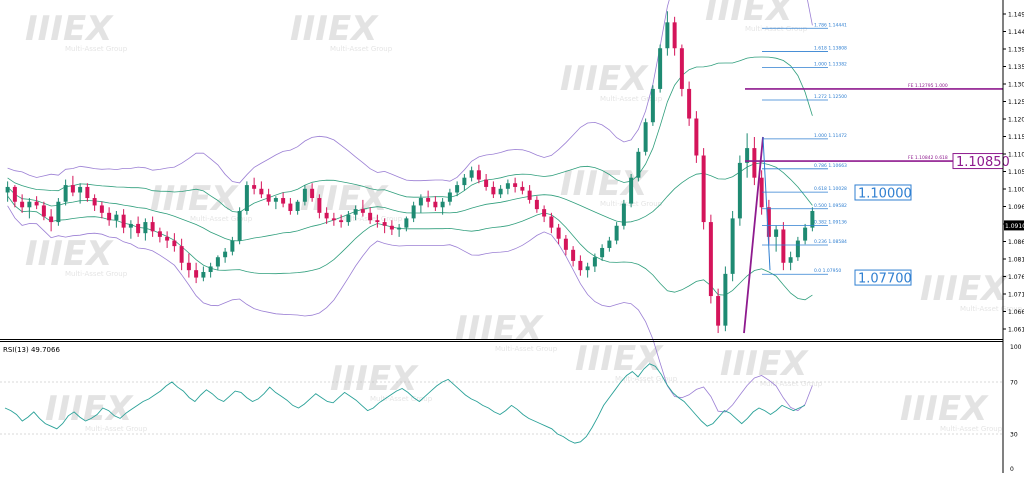  What do you see at coordinates (1016, 50) in the screenshot?
I see `price-tick-label: 1.13990` at bounding box center [1016, 50].